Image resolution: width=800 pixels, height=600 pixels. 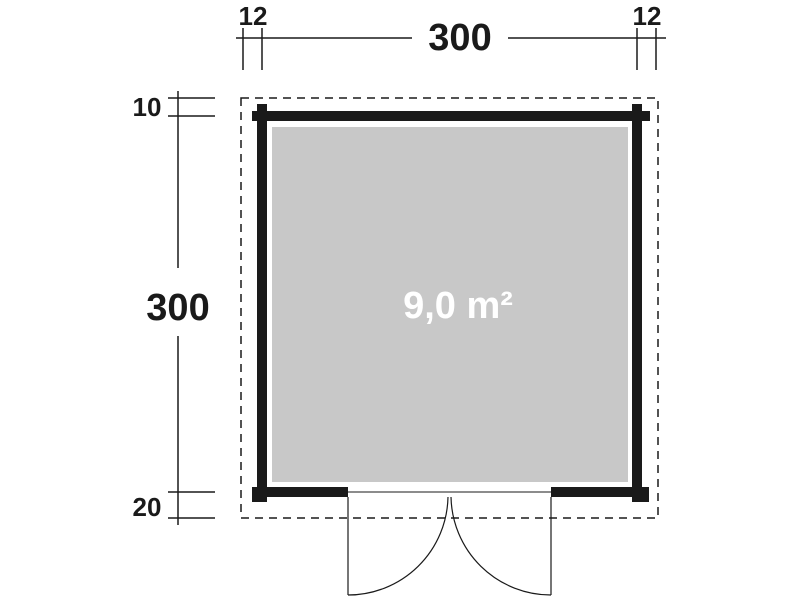 What do you see at coordinates (262, 303) in the screenshot?
I see `wall-left` at bounding box center [262, 303].